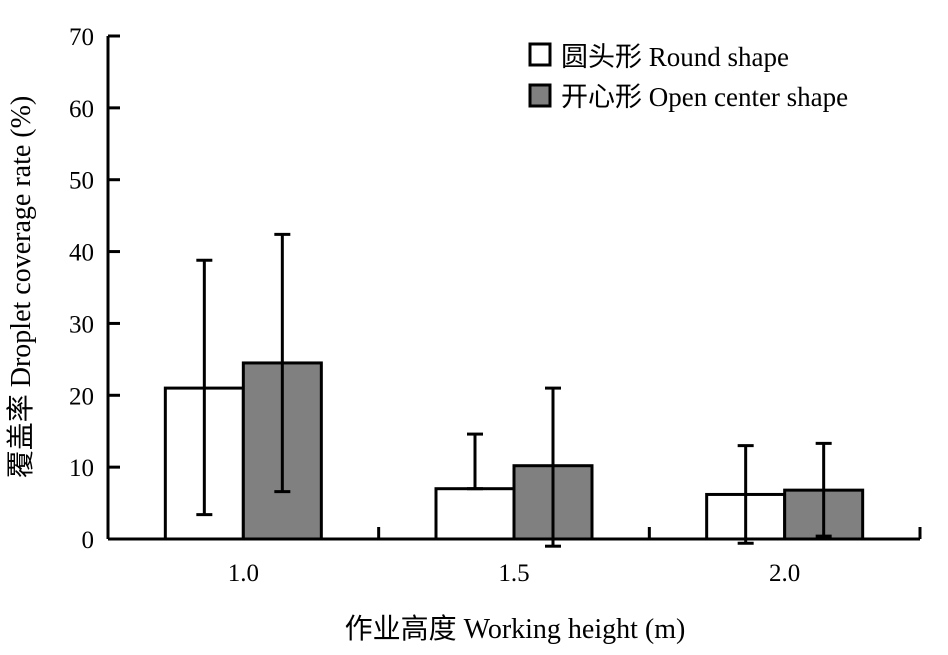  I want to click on x-axis-title: 作业高度 Working height (m), so click(515, 629).